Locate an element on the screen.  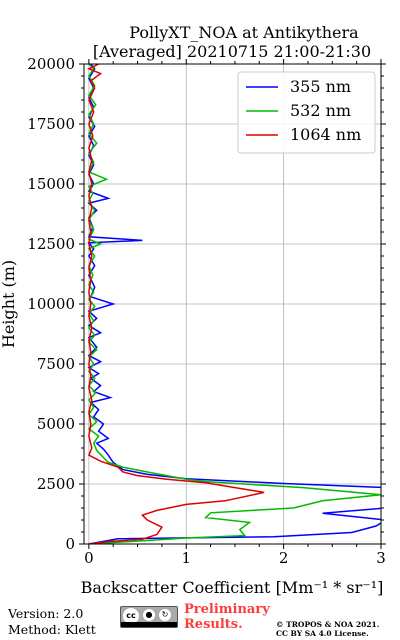
legend-box is located at coordinates (306, 112).